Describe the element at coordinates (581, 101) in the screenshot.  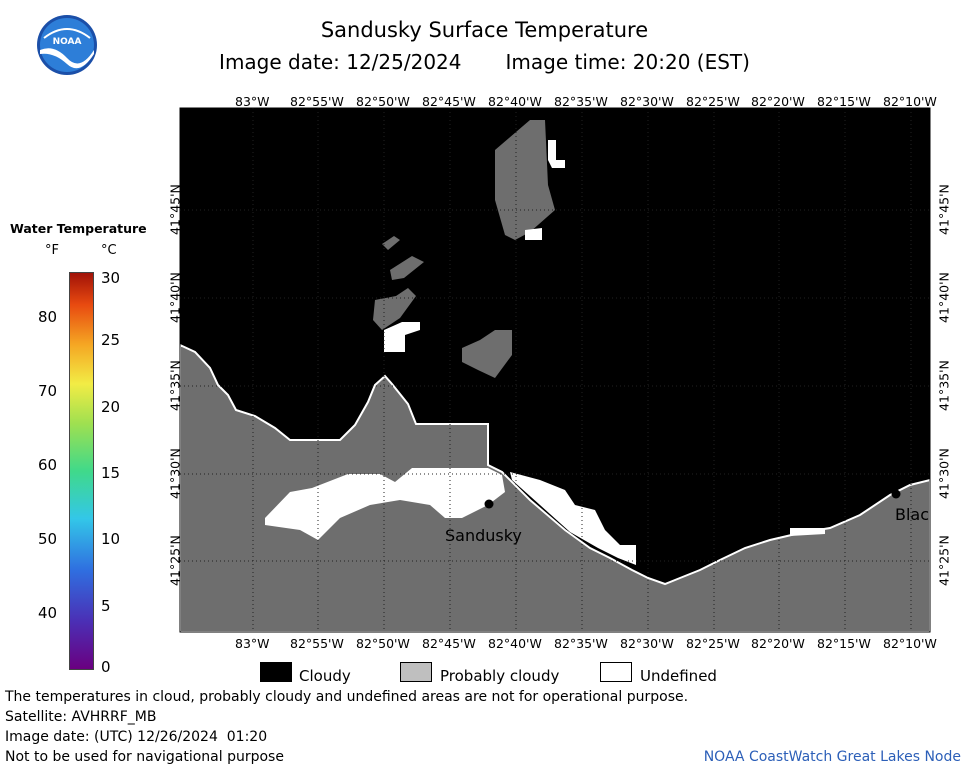
I see `lon-tick-top: 82°35'W` at that location.